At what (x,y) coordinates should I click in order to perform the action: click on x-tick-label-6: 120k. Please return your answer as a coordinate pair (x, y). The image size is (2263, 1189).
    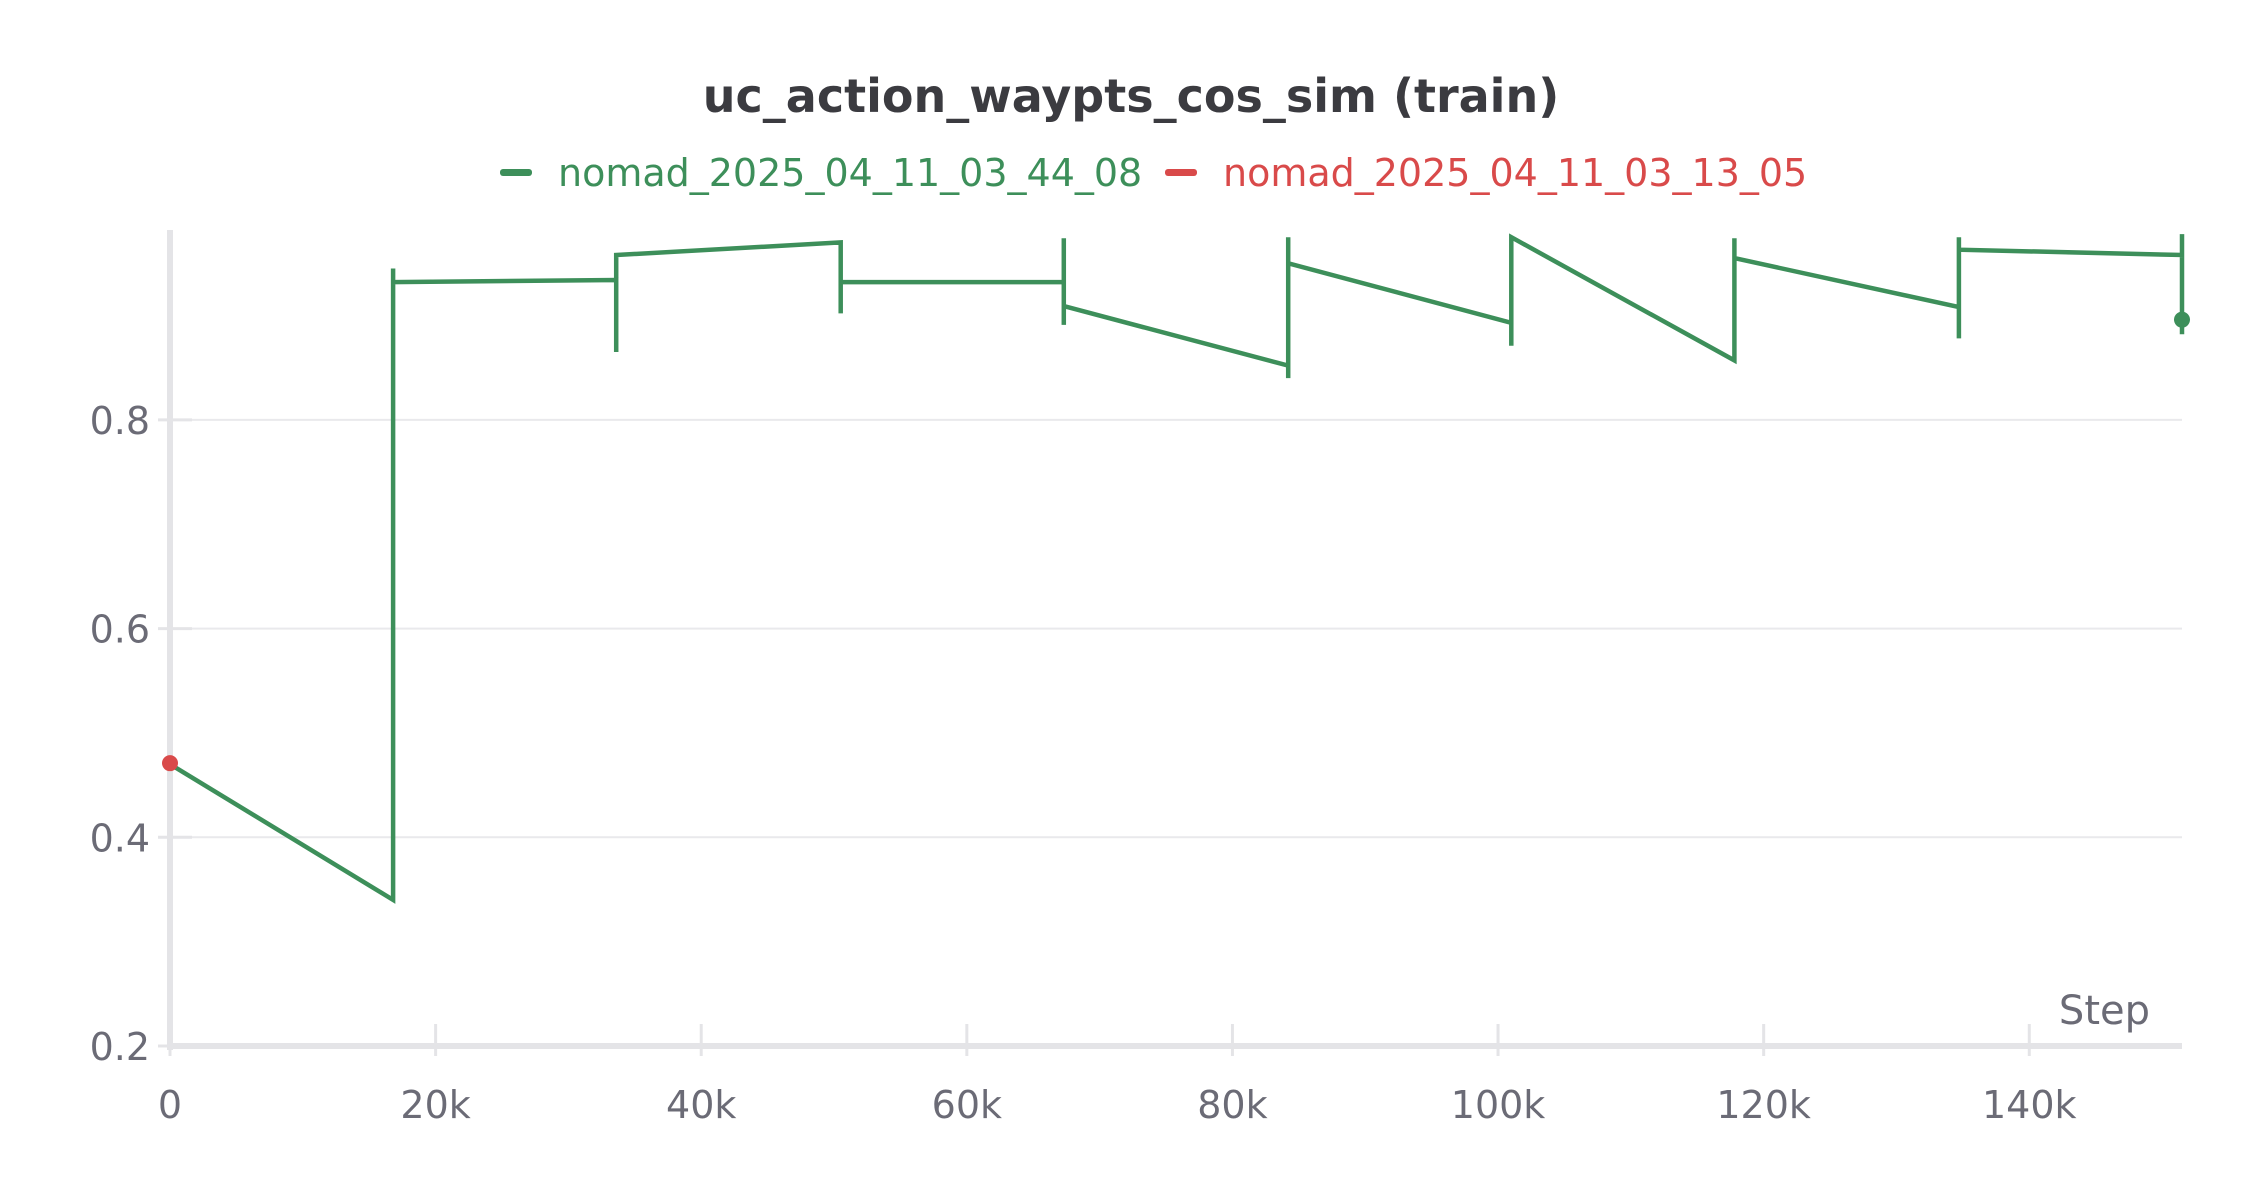
    Looking at the image, I should click on (1763, 1105).